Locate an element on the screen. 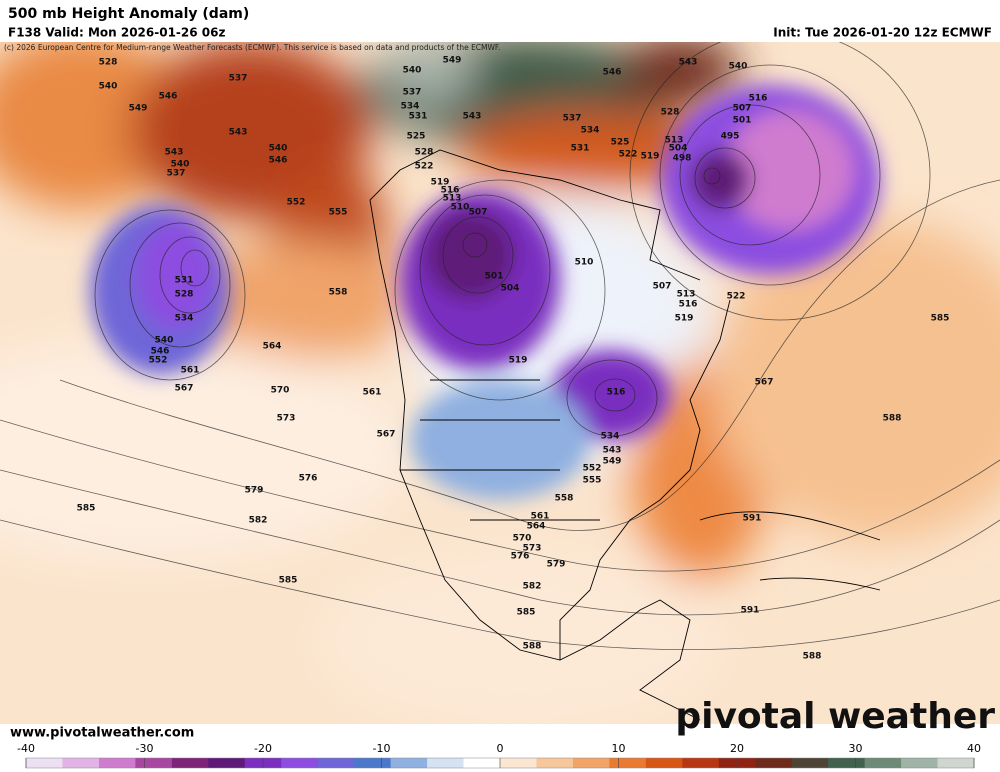  colorbar-tick-label: 40 is located at coordinates (974, 748).